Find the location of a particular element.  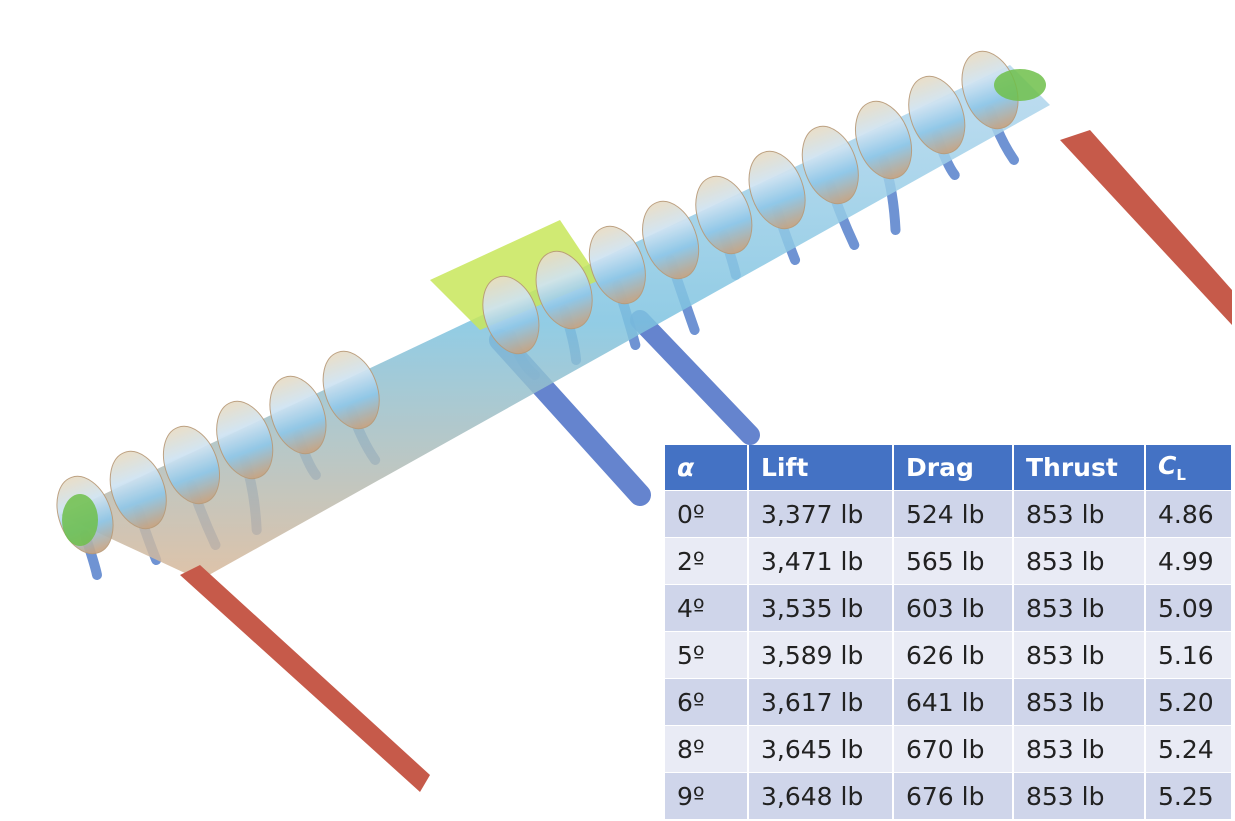

table-cell: 641 lb is located at coordinates (952, 702).